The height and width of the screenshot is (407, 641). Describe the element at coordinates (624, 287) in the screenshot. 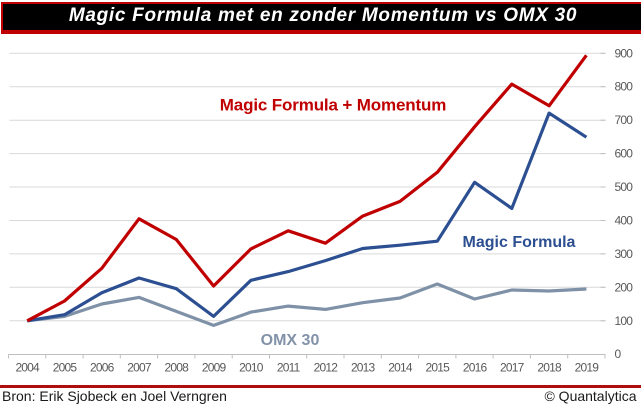

I see `svg-text: 200` at that location.